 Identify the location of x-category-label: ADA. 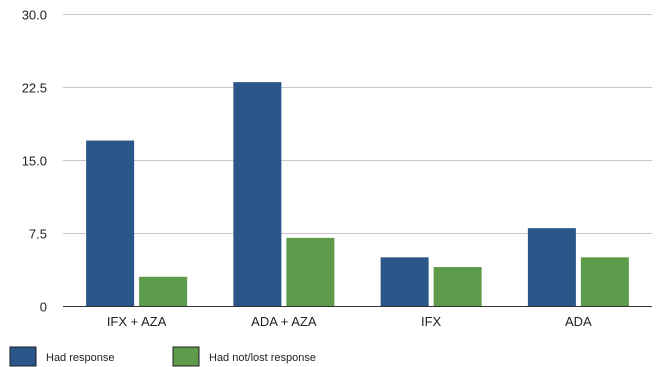
(578, 321).